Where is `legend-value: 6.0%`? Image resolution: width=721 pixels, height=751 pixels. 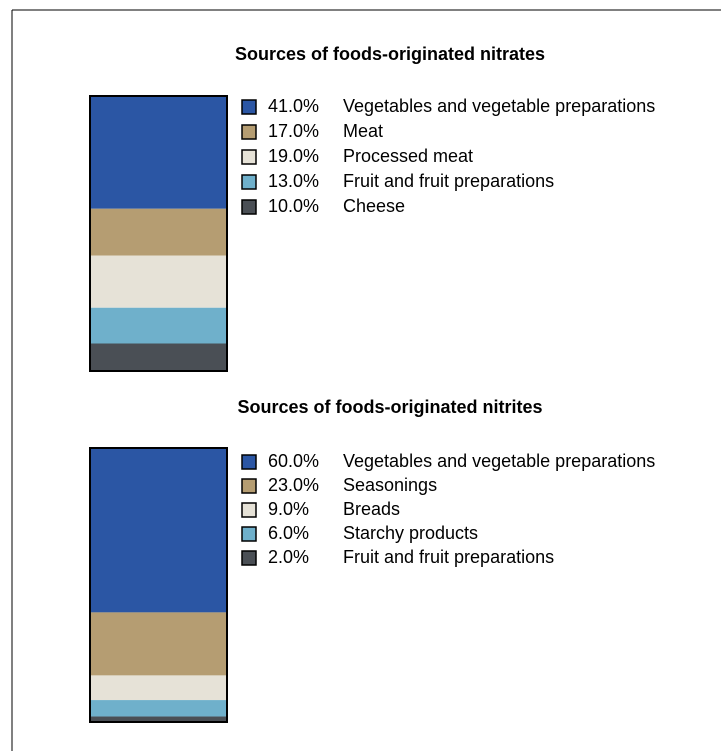 legend-value: 6.0% is located at coordinates (288, 533).